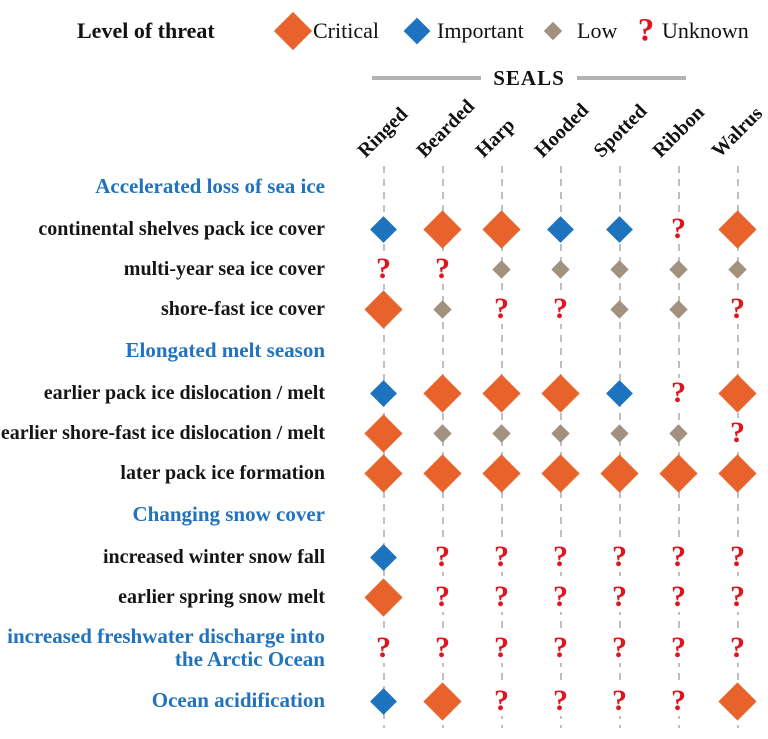 The image size is (768, 739). What do you see at coordinates (242, 309) in the screenshot?
I see `row-label: shore-fast ice cover` at bounding box center [242, 309].